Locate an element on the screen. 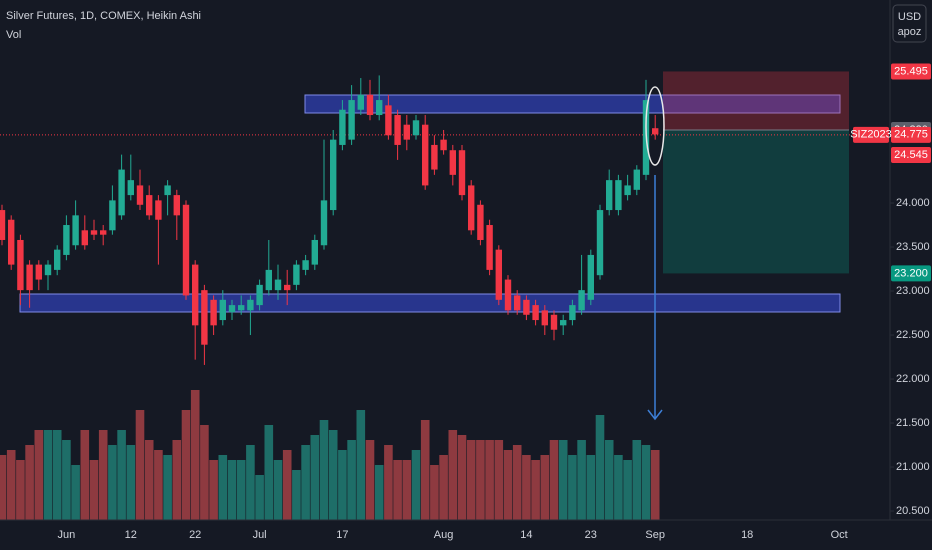 Image resolution: width=932 pixels, height=550 pixels. arrow-head is located at coordinates (655, 415).